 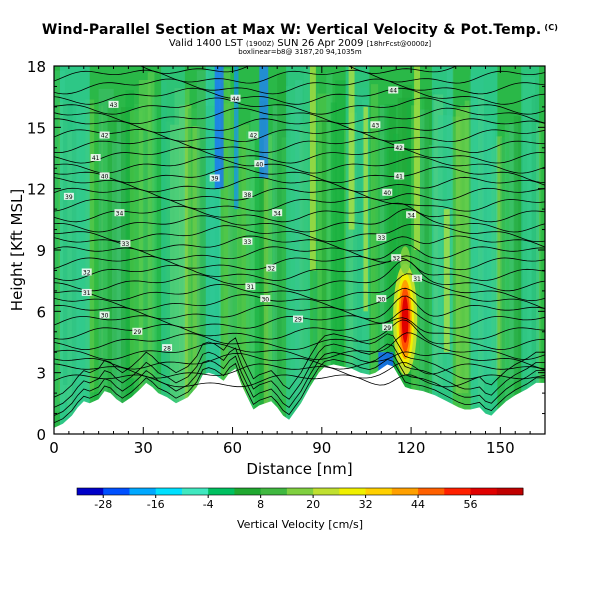 I want to click on x-tick-label: 150, so click(x=500, y=448).